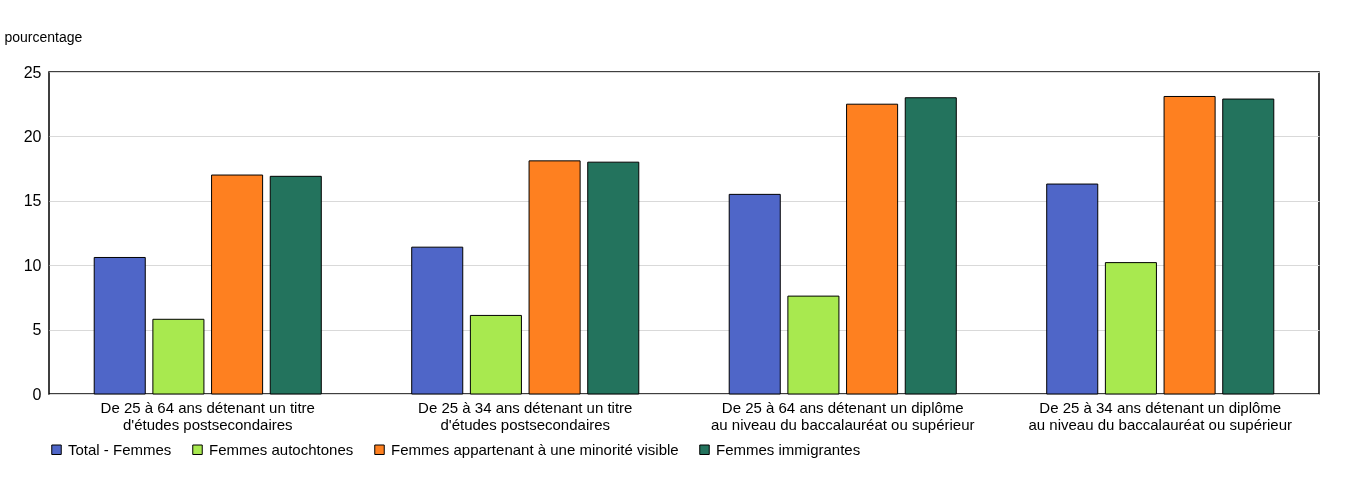  I want to click on y-tick-label: 20, so click(32, 136).